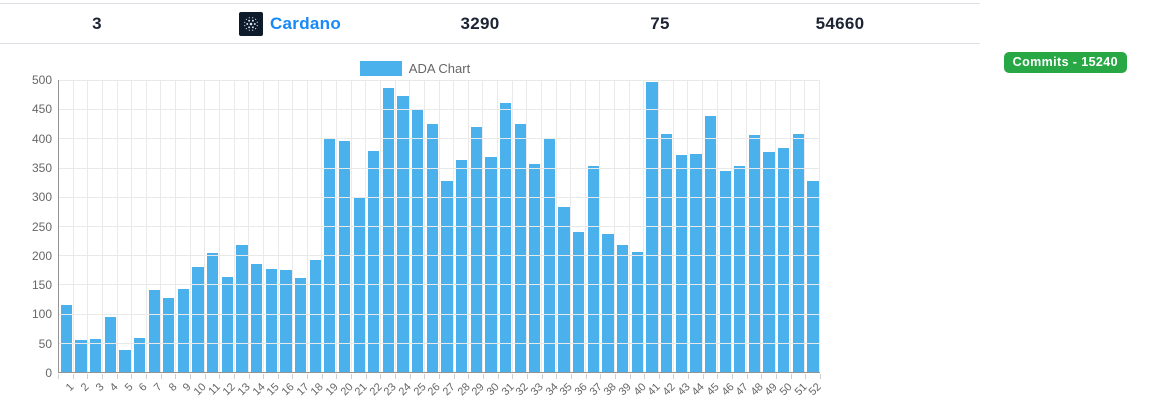  Describe the element at coordinates (1065, 62) in the screenshot. I see `commits-badge: Commits - 15240` at that location.